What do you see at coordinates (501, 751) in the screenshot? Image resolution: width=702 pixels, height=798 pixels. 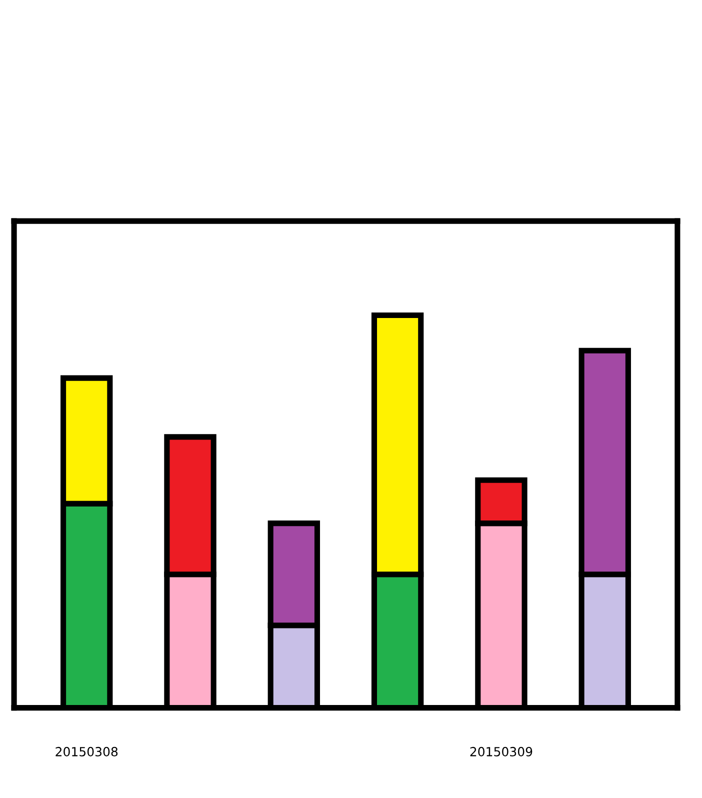 I see `x-tick-label: 20150309` at bounding box center [501, 751].